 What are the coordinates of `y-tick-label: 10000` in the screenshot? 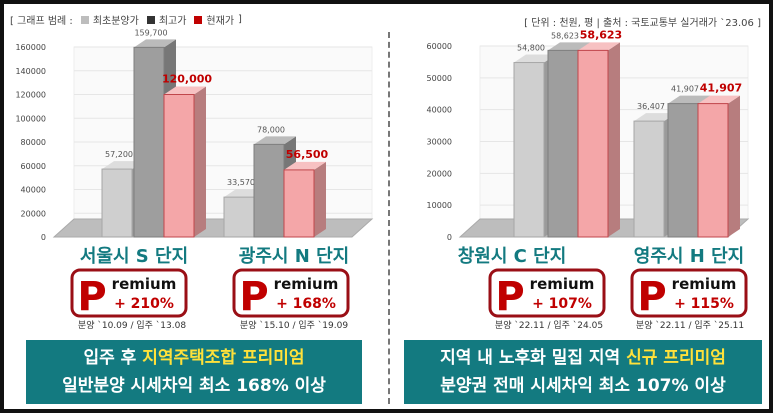 It's located at (439, 205).